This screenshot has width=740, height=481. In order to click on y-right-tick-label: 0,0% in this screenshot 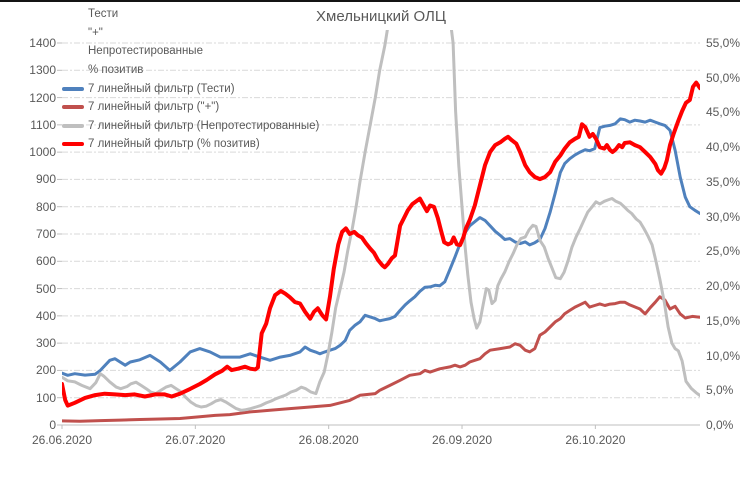, I will do `click(720, 425)`.